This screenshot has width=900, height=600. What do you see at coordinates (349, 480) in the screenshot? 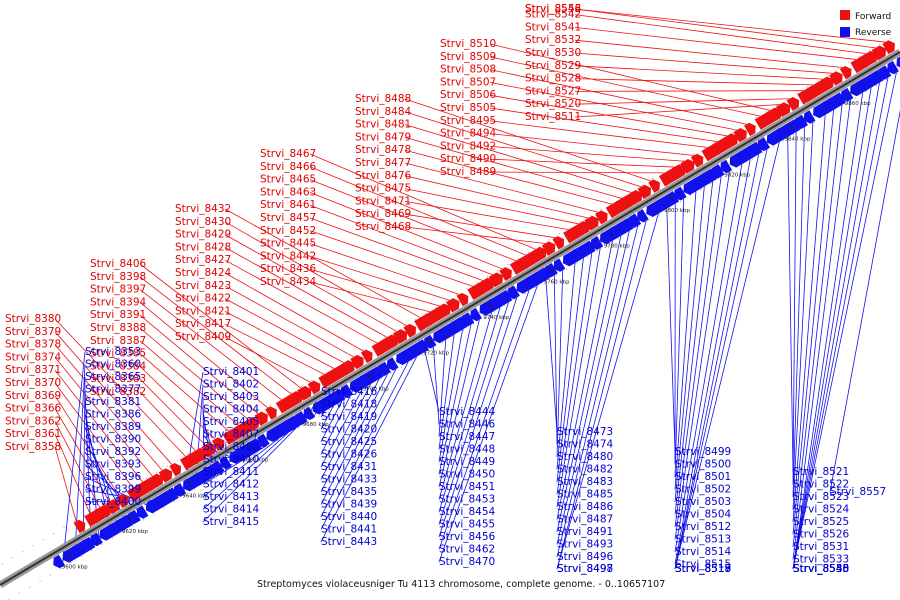
I see `gene-label: Strvi_8433` at bounding box center [349, 480].